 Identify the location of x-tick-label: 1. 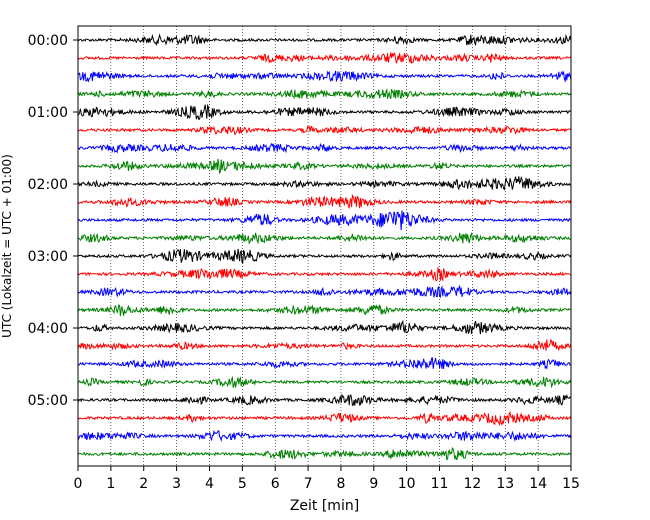
(110, 484).